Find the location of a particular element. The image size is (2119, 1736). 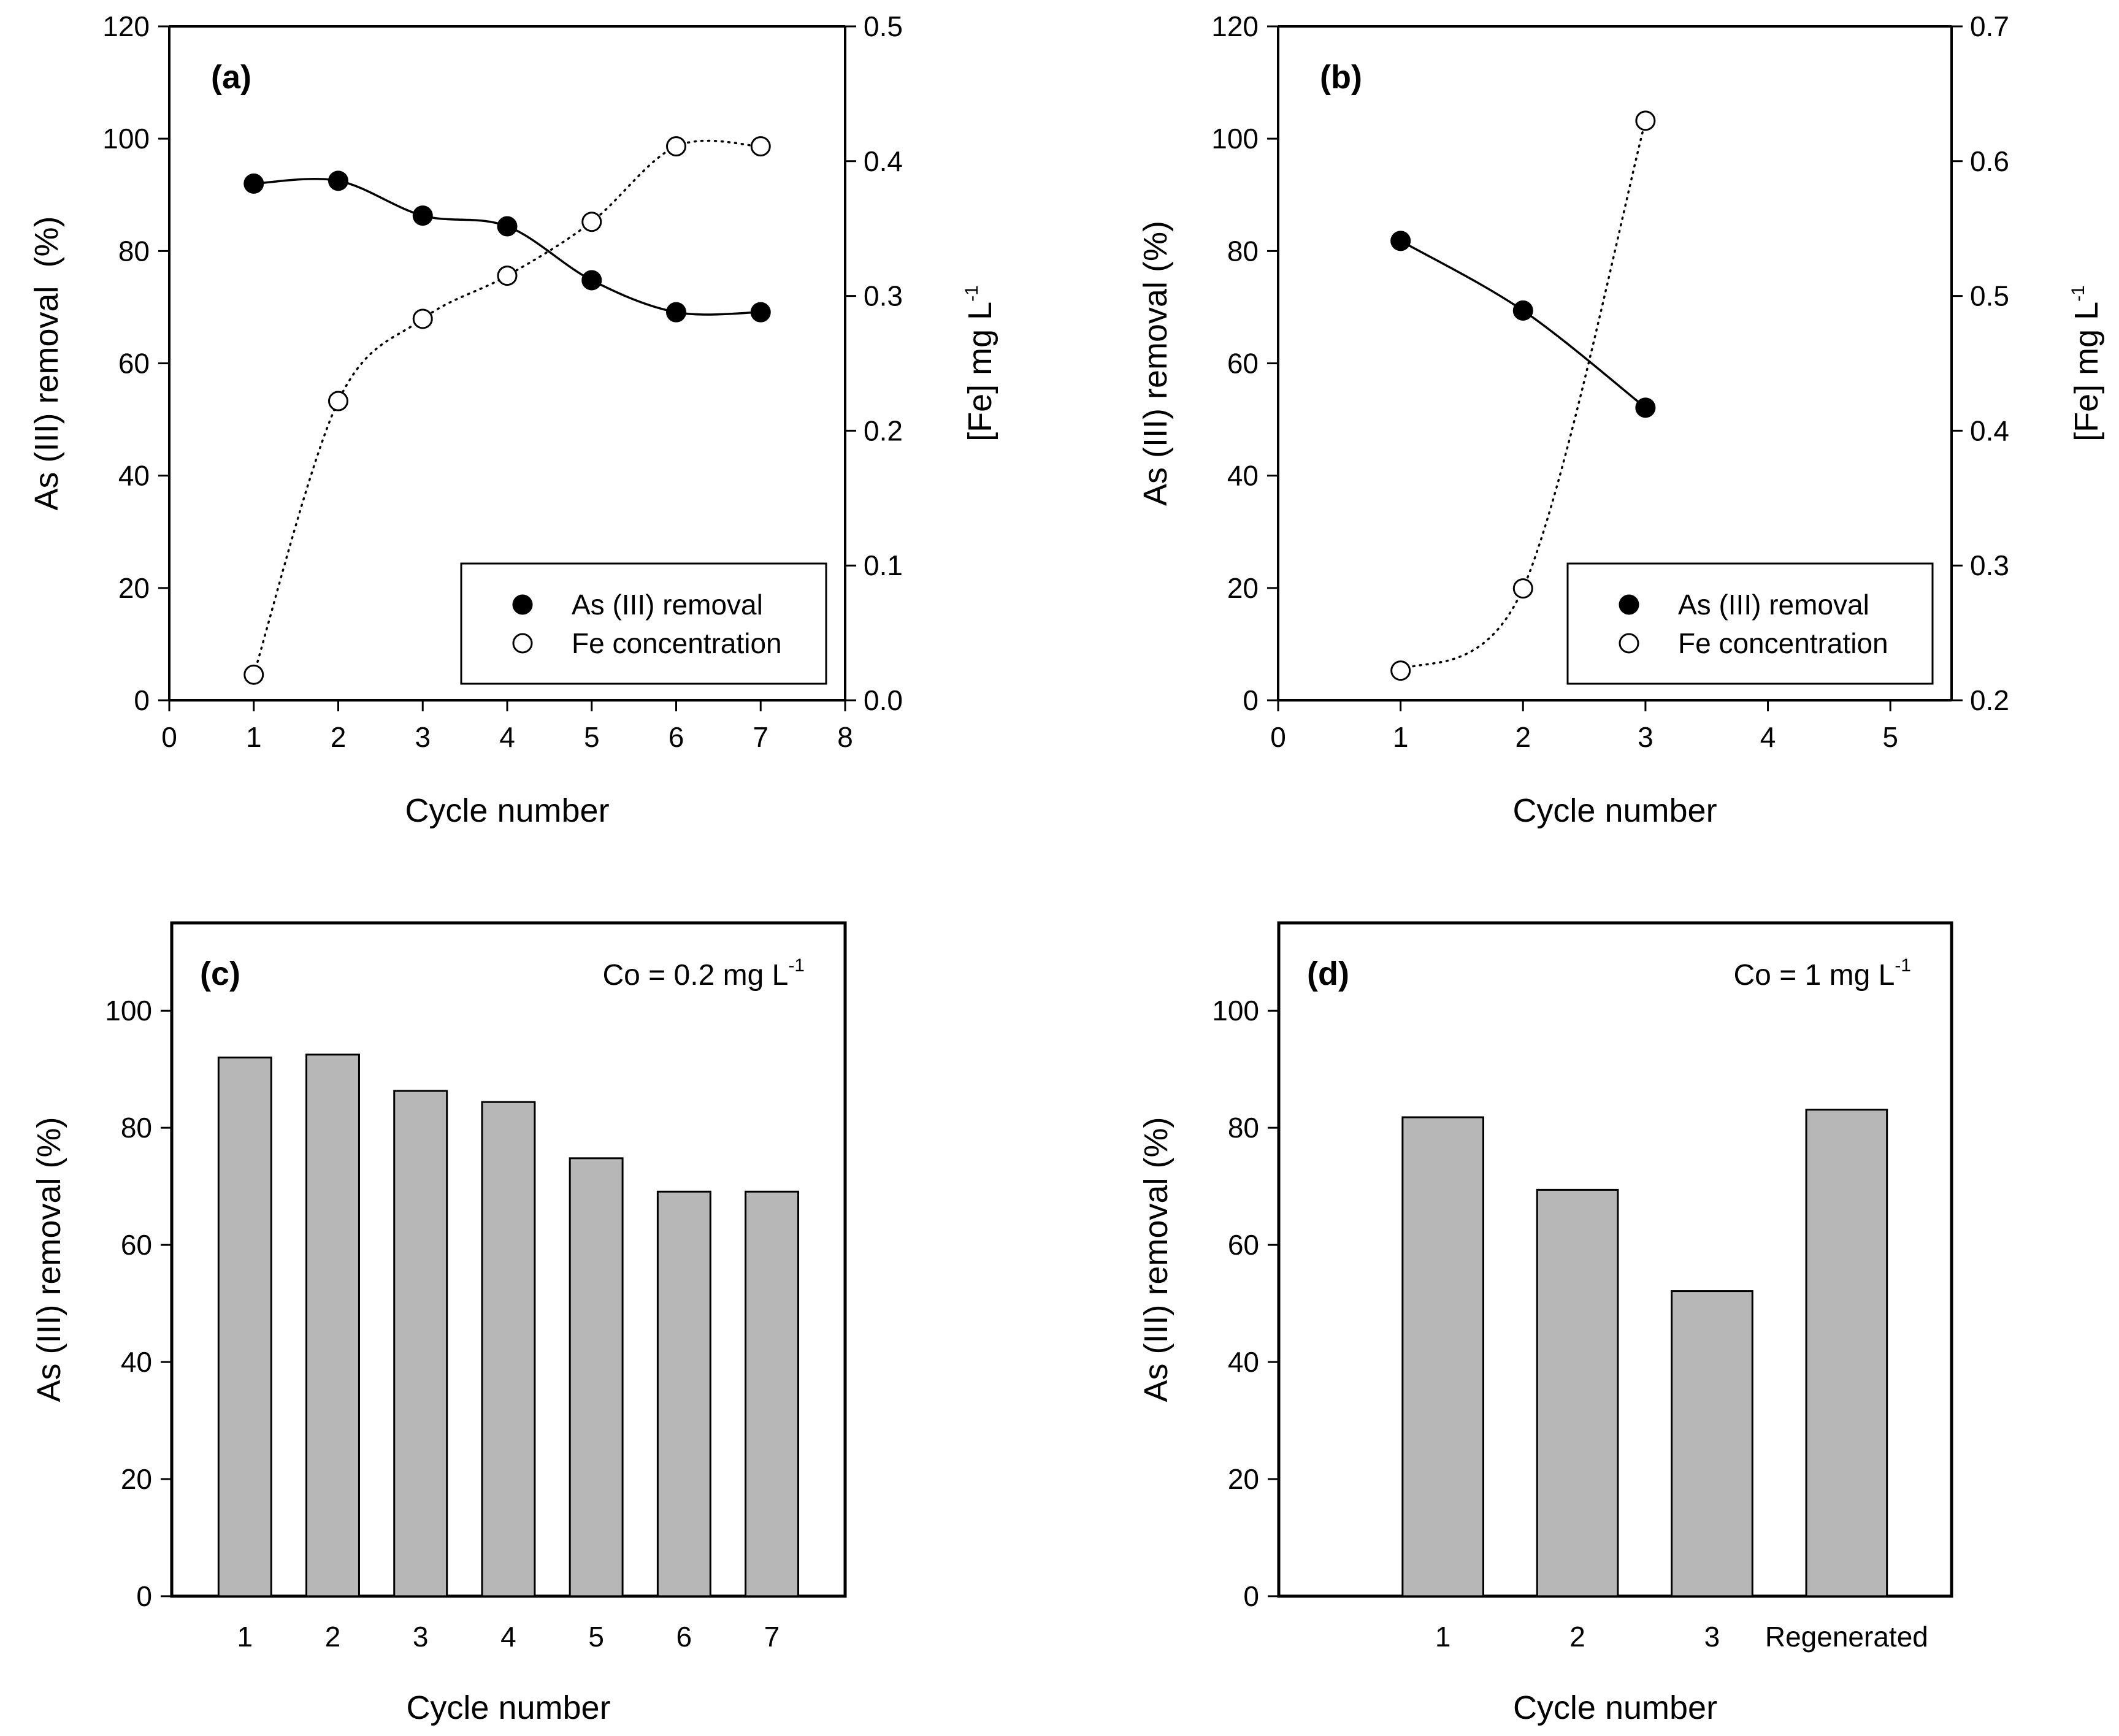

right-tick-label: 0.7 is located at coordinates (1989, 26).